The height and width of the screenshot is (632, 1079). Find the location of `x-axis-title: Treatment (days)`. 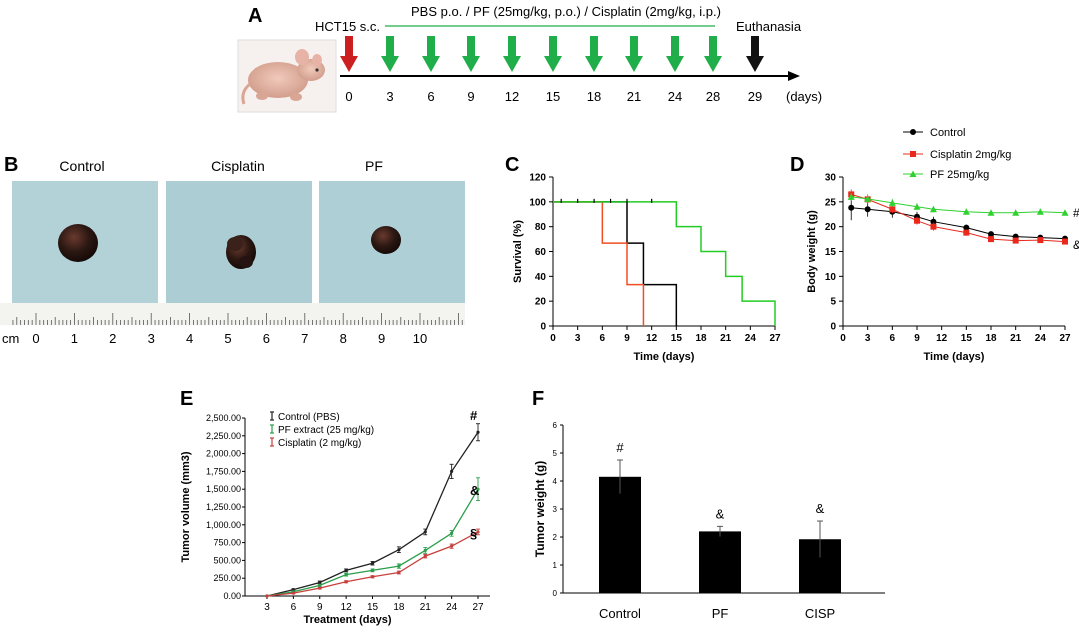

x-axis-title: Treatment (days) is located at coordinates (347, 620).